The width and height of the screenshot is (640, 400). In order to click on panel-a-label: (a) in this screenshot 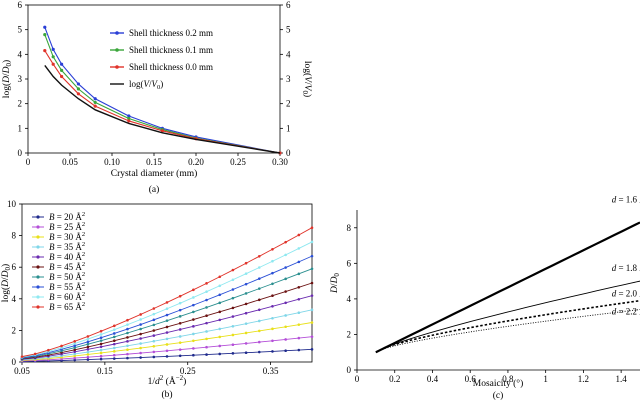, I will do `click(154, 189)`.